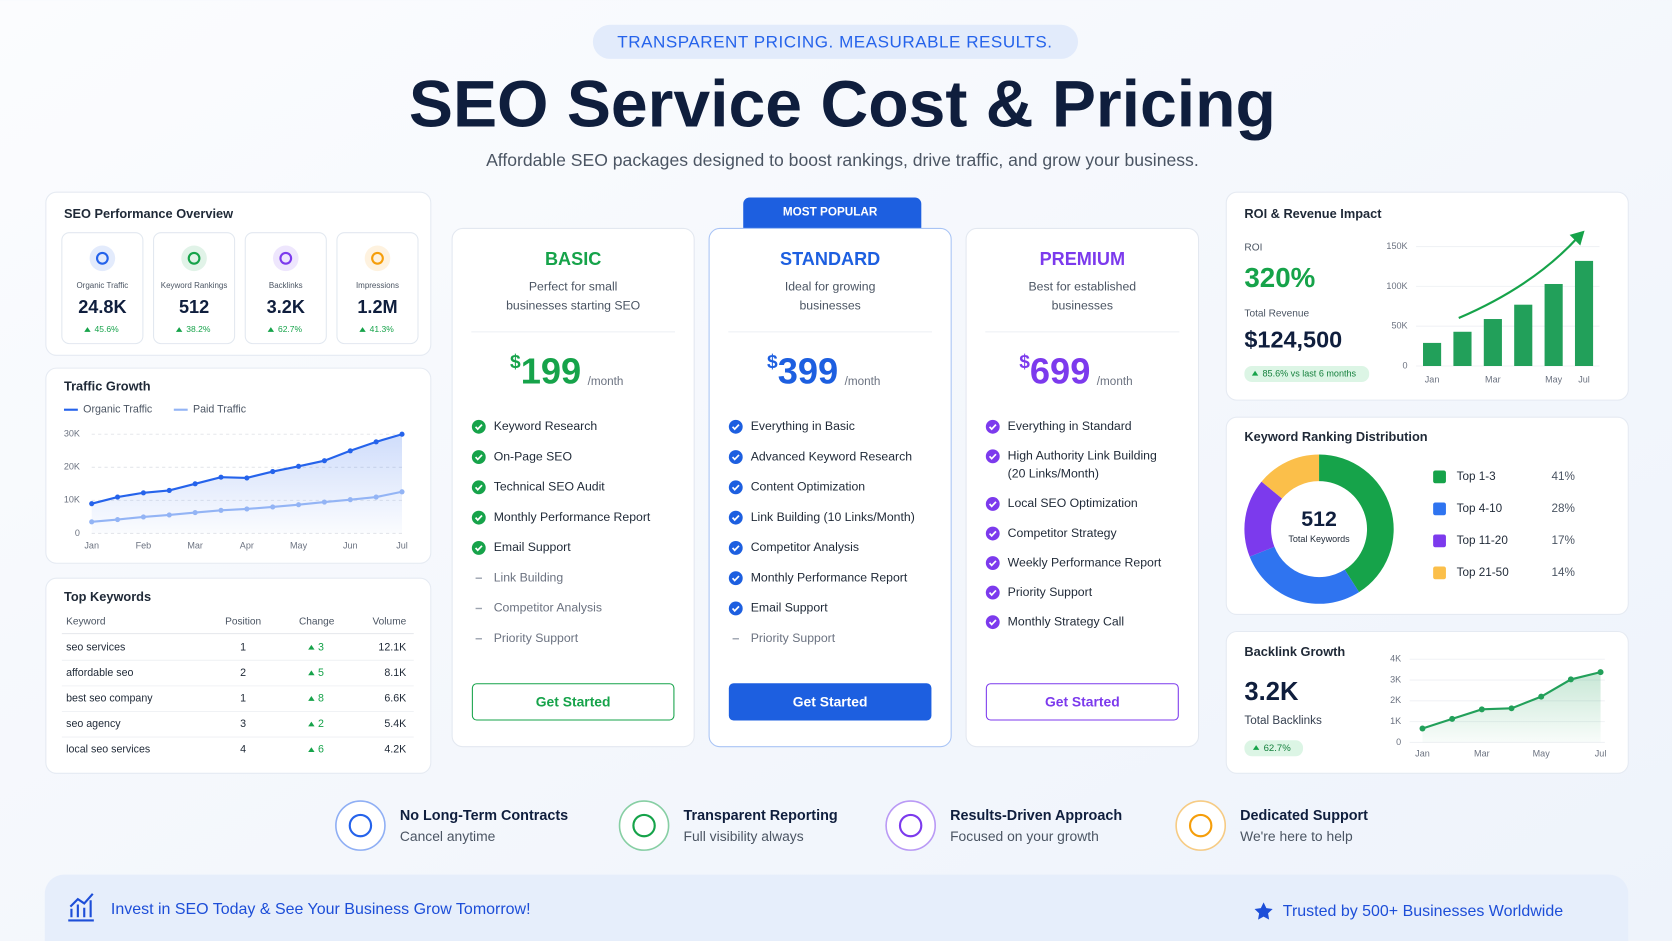 This screenshot has height=941, width=1672. Describe the element at coordinates (395, 699) in the screenshot. I see `table-cell: 6.6K` at that location.